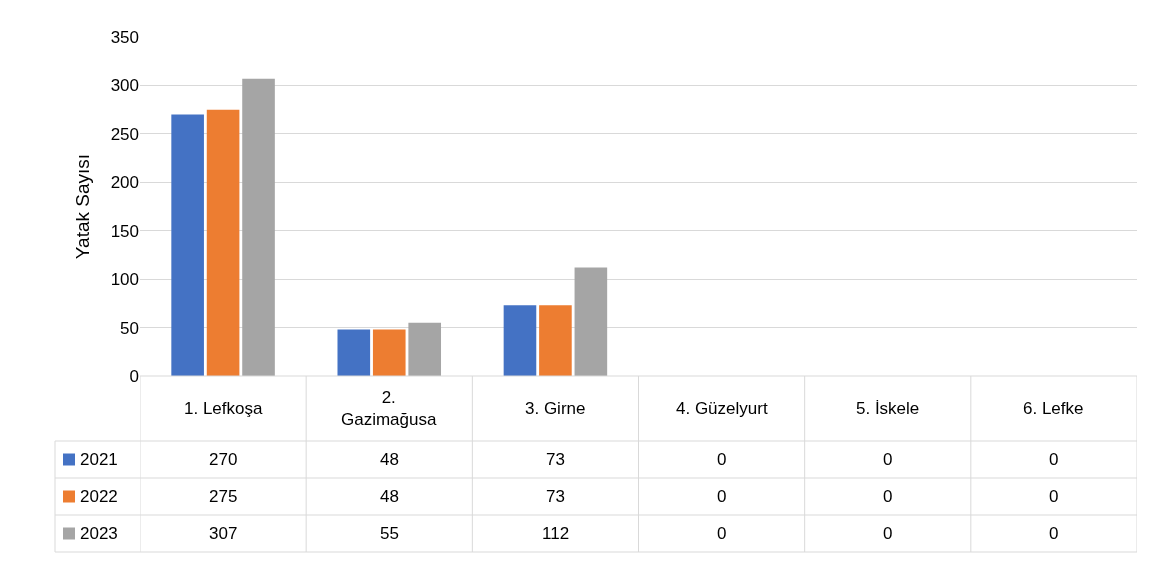  What do you see at coordinates (124, 231) in the screenshot?
I see `y-tick-label: 150` at bounding box center [124, 231].